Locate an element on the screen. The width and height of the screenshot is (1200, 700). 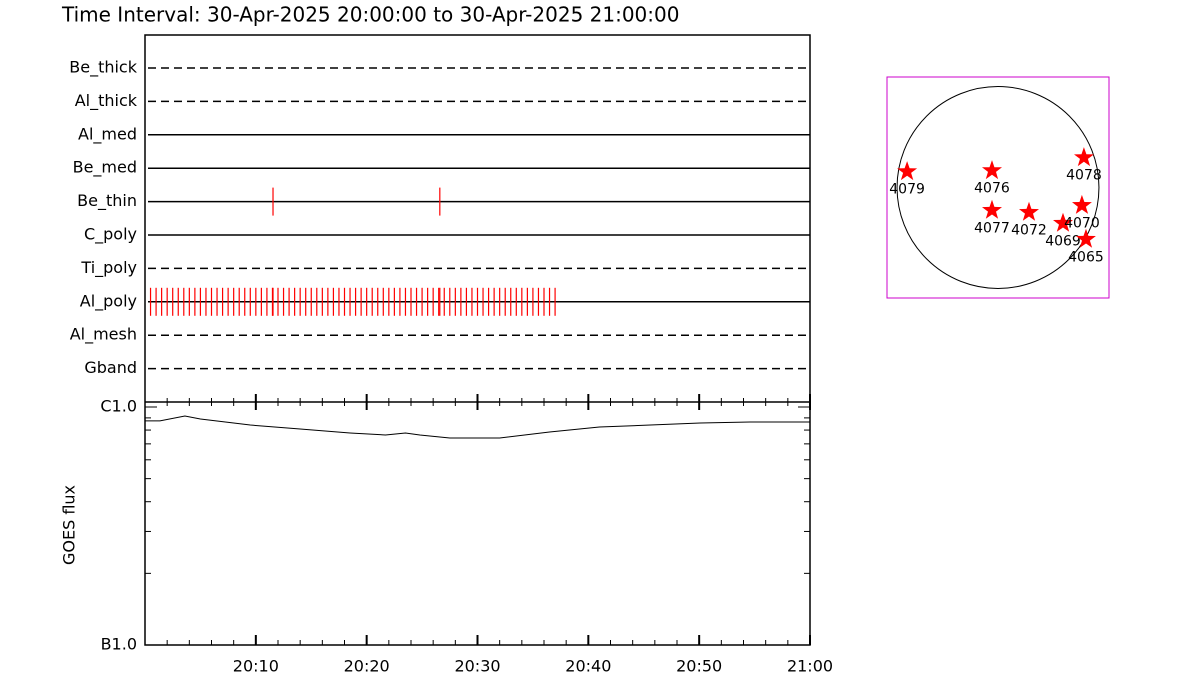
filter-label: Gband is located at coordinates (110, 367).